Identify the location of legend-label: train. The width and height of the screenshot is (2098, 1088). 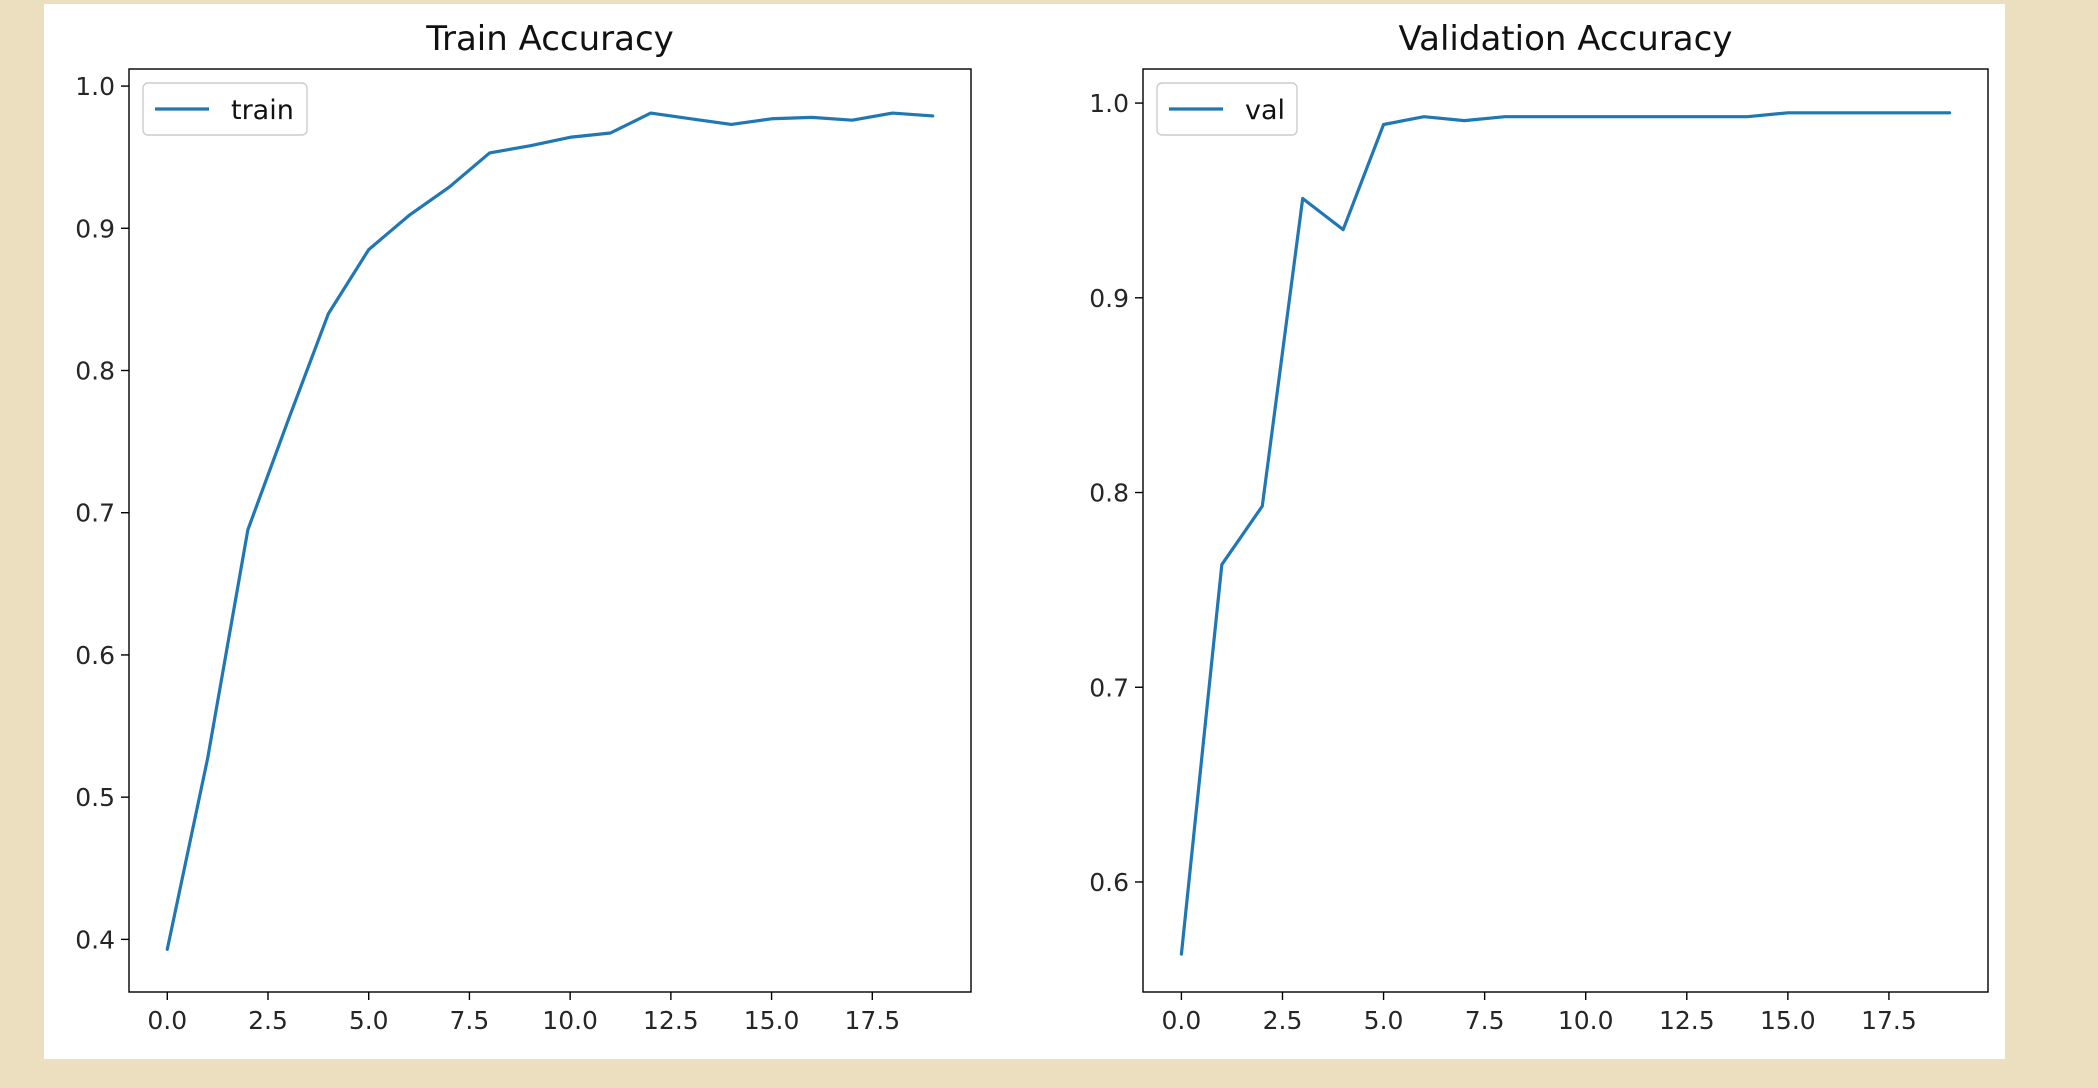
(262, 110).